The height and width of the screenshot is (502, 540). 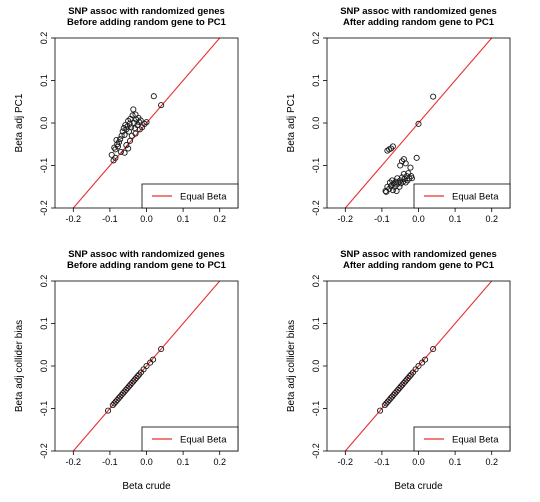 I want to click on chart-subtitle: After adding random gene to PC1, so click(x=419, y=265).